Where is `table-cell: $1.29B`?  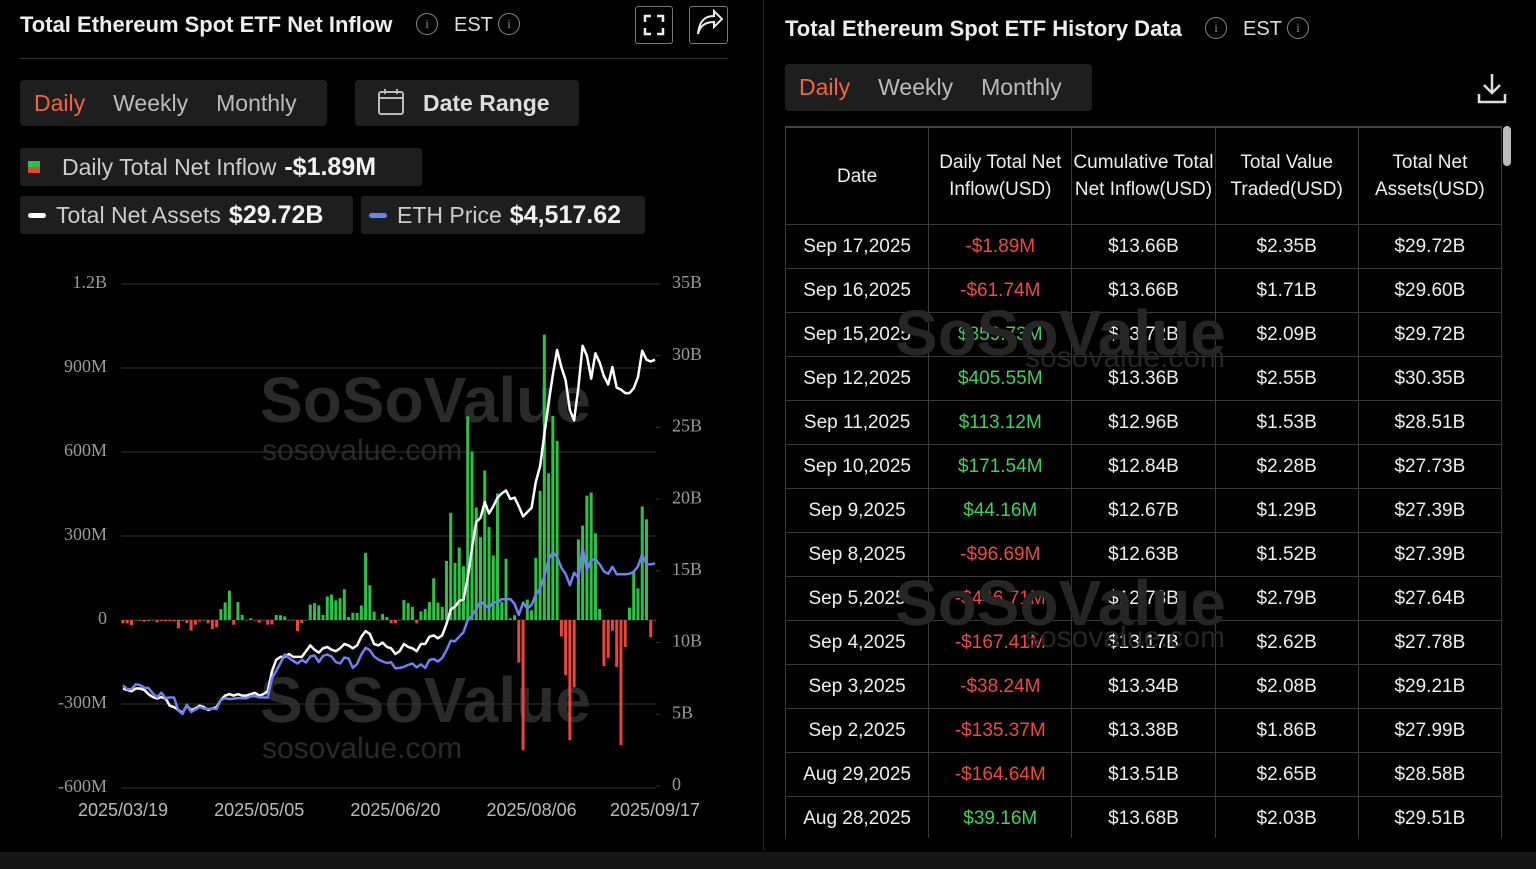
table-cell: $1.29B is located at coordinates (1286, 510).